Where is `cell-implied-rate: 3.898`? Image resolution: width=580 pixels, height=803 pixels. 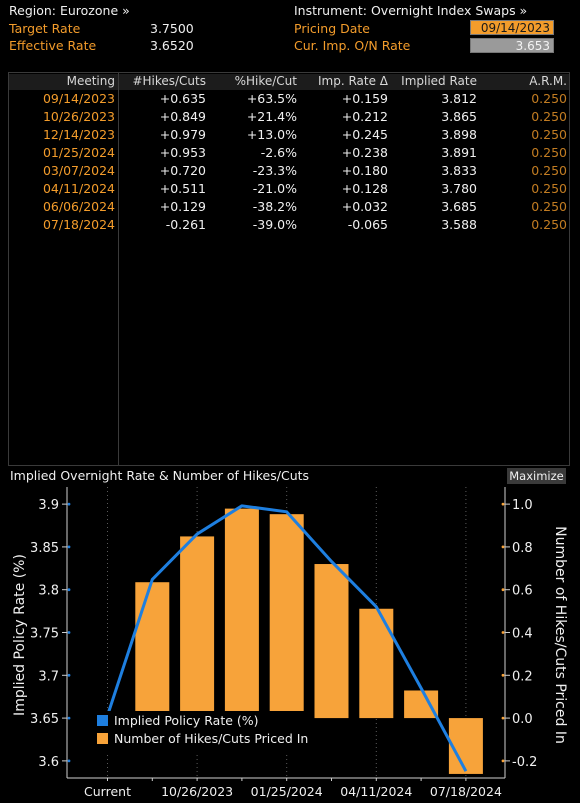 cell-implied-rate: 3.898 is located at coordinates (459, 134).